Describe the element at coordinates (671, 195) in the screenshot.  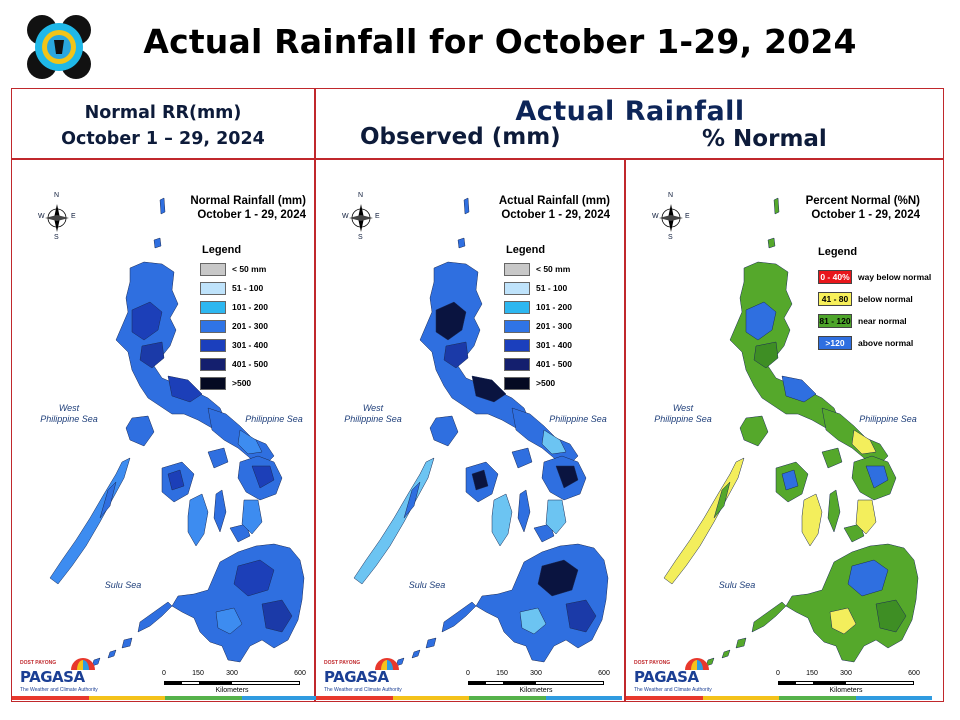
I see `compass-label-n: N` at that location.